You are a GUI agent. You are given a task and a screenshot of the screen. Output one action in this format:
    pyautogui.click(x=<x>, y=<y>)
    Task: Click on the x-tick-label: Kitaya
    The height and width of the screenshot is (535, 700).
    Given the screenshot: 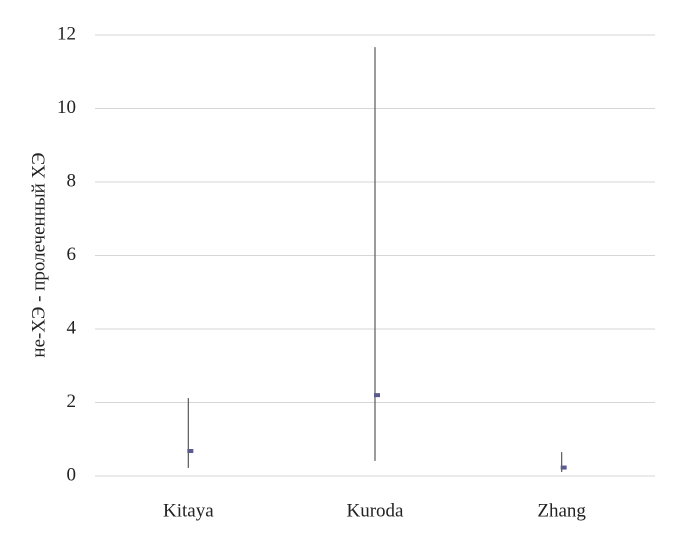 What is the action you would take?
    pyautogui.click(x=188, y=510)
    